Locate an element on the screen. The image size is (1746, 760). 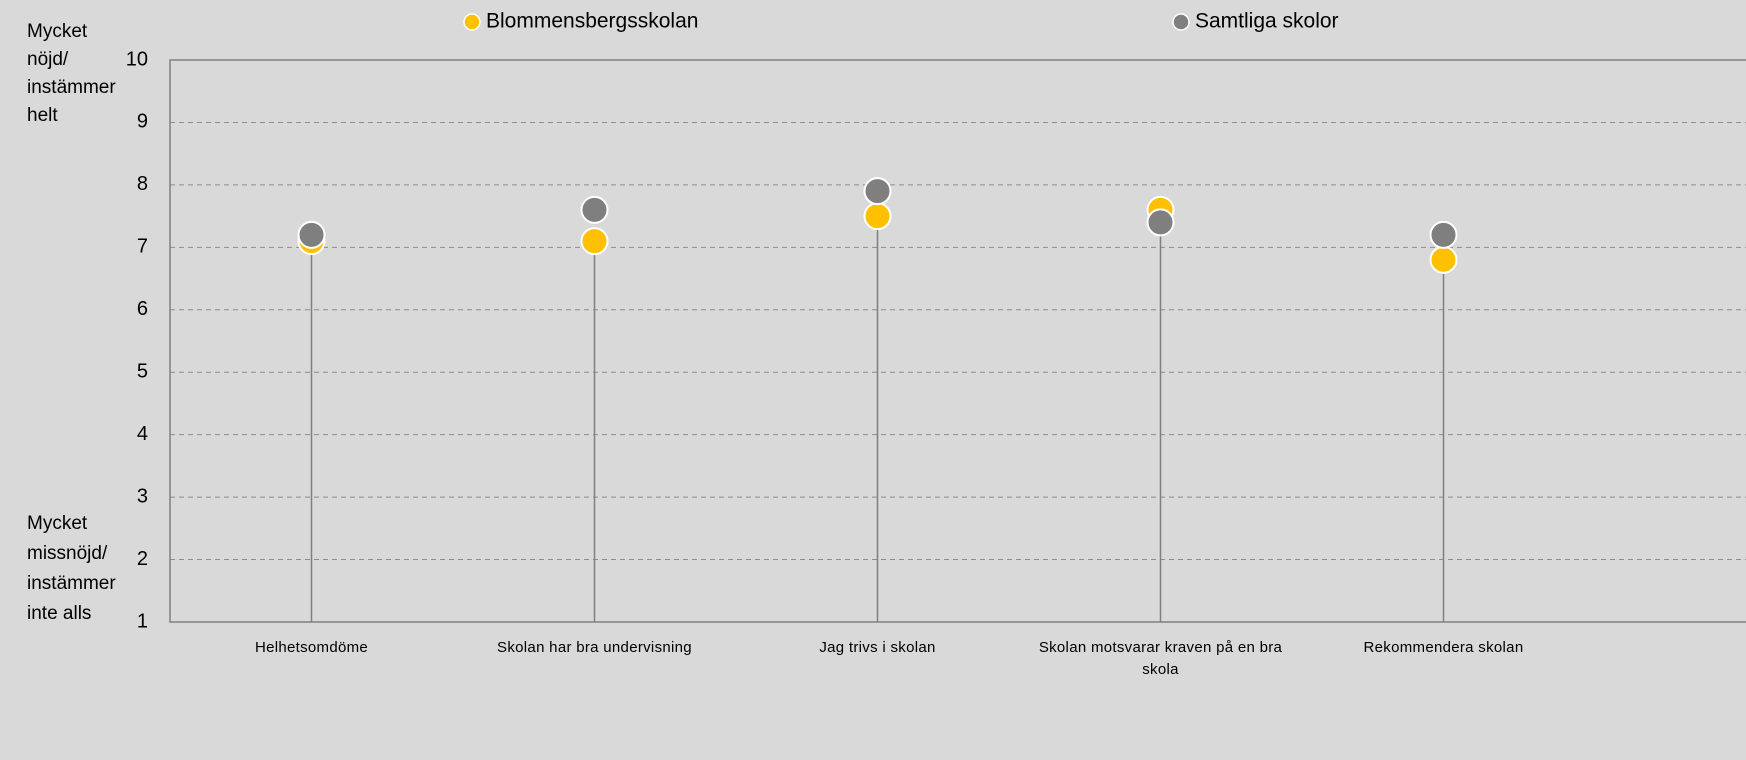
y-tick-label: 7 is located at coordinates (142, 247).